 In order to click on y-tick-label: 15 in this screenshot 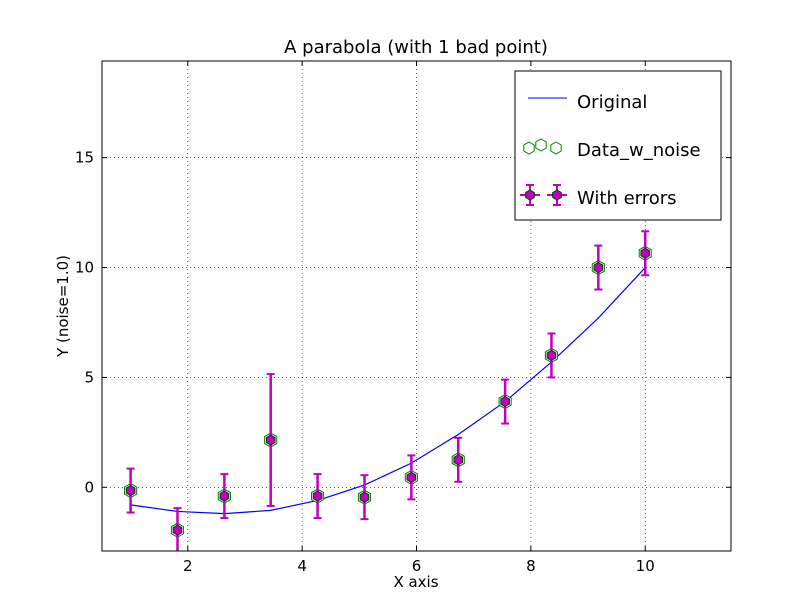, I will do `click(84, 158)`.